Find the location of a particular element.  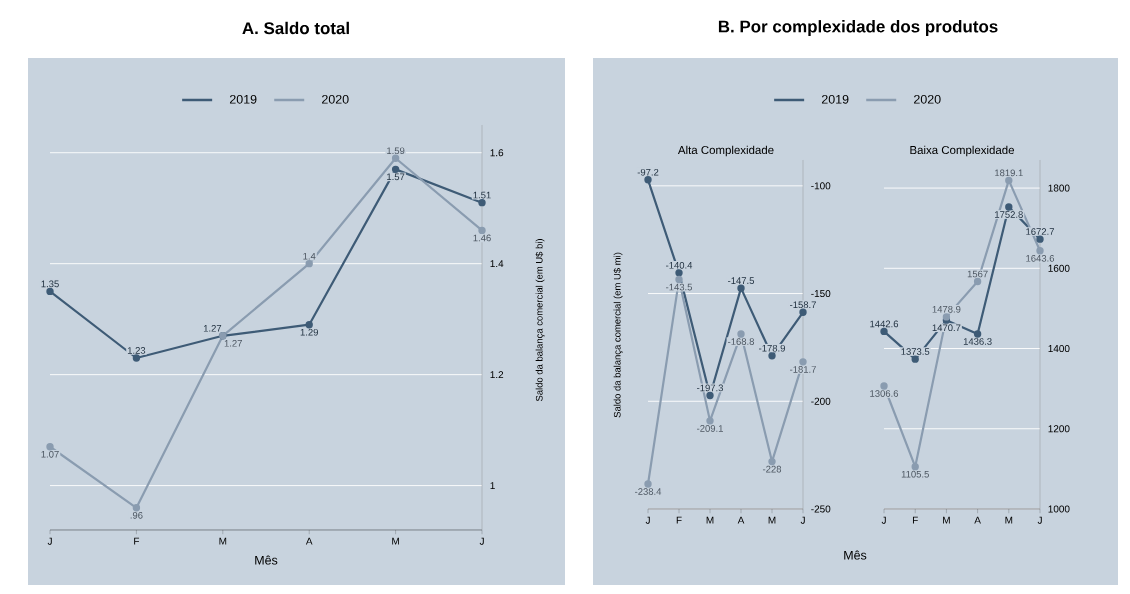

data-label: 1373.5 is located at coordinates (915, 351).